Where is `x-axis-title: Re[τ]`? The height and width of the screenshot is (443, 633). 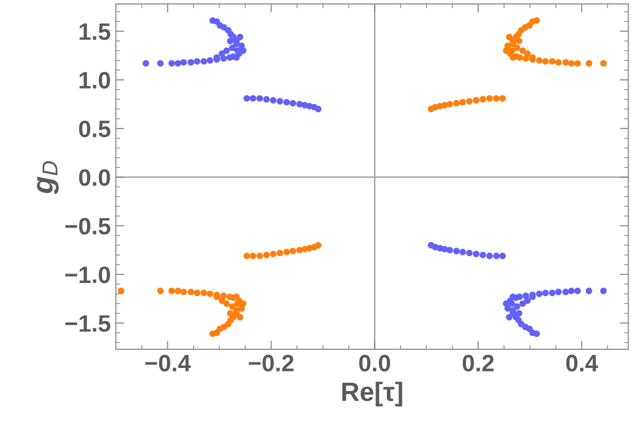
x-axis-title: Re[τ] is located at coordinates (372, 394).